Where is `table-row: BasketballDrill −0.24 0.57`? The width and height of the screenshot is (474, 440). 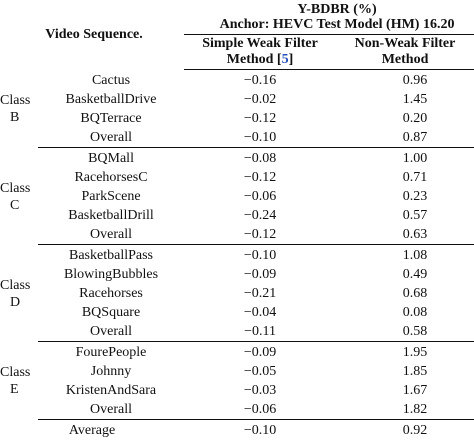
table-row: BasketballDrill −0.24 0.57 is located at coordinates (237, 215).